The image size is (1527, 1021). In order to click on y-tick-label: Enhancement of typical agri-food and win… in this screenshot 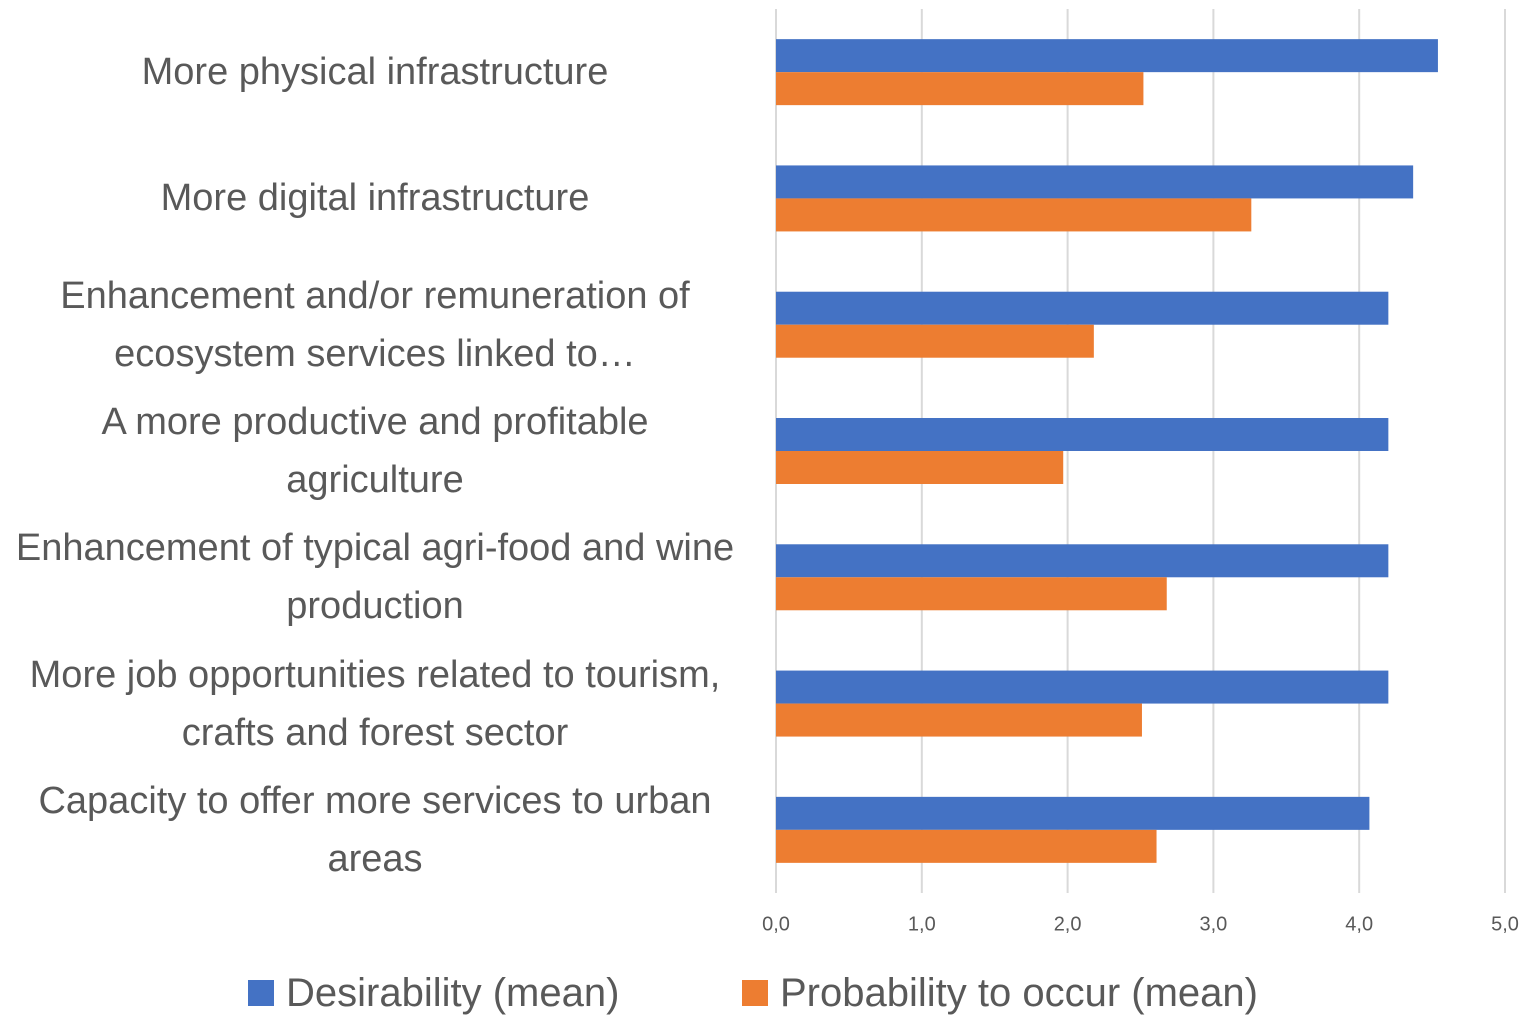, I will do `click(375, 577)`.